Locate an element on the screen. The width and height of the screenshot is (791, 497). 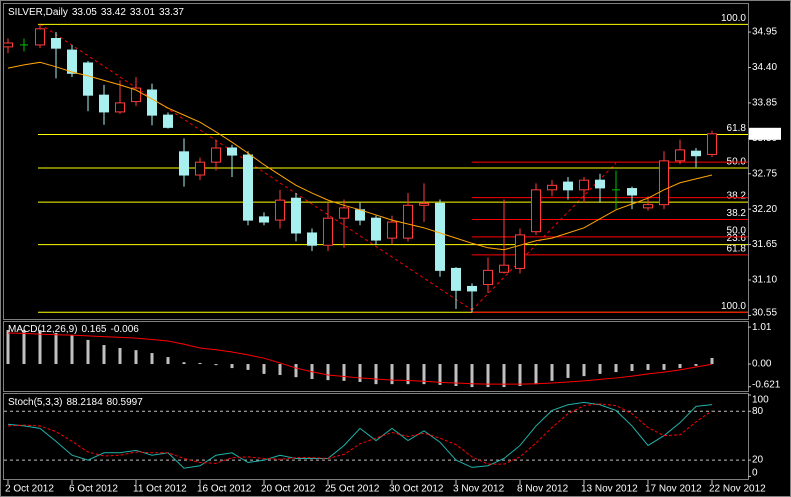
panel-title-text: MACD(12,26,9) is located at coordinates (42, 329).